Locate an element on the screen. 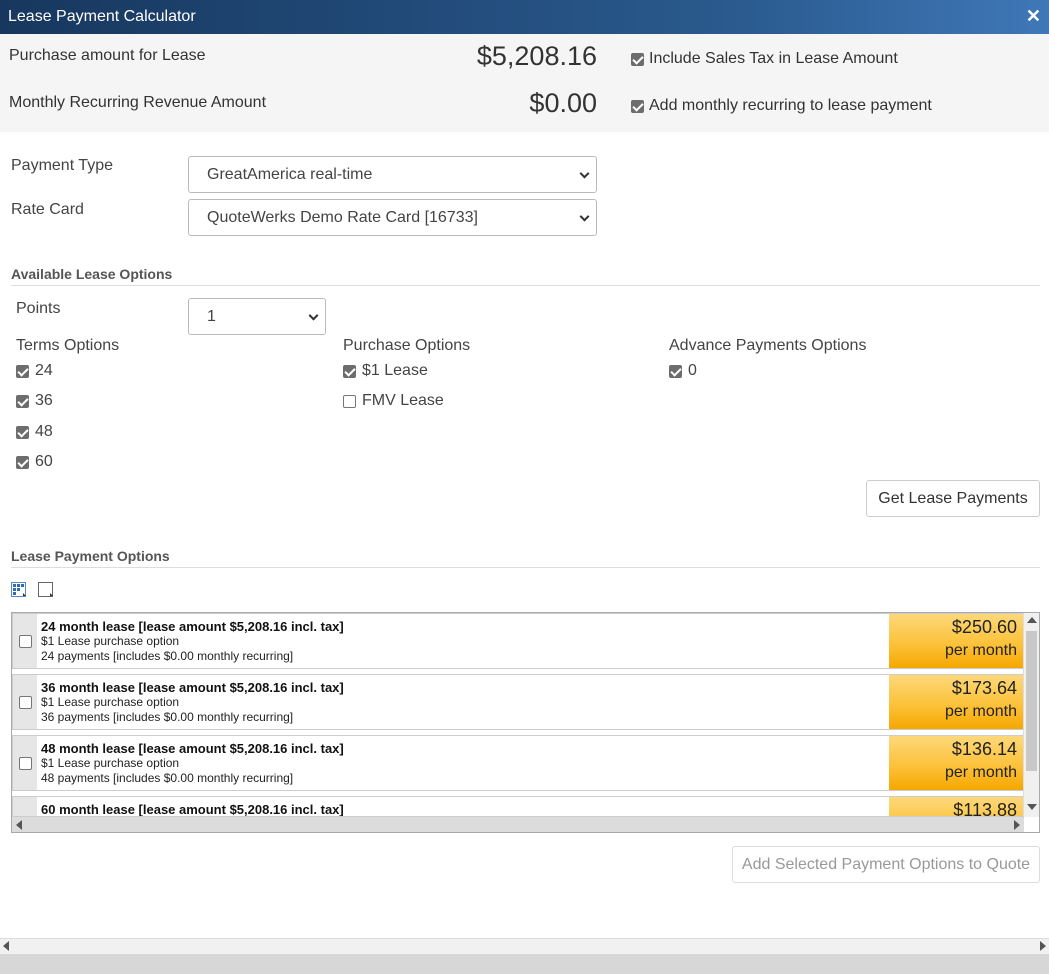 The height and width of the screenshot is (974, 1049). page-horizontal-scrollbar is located at coordinates (524, 946).